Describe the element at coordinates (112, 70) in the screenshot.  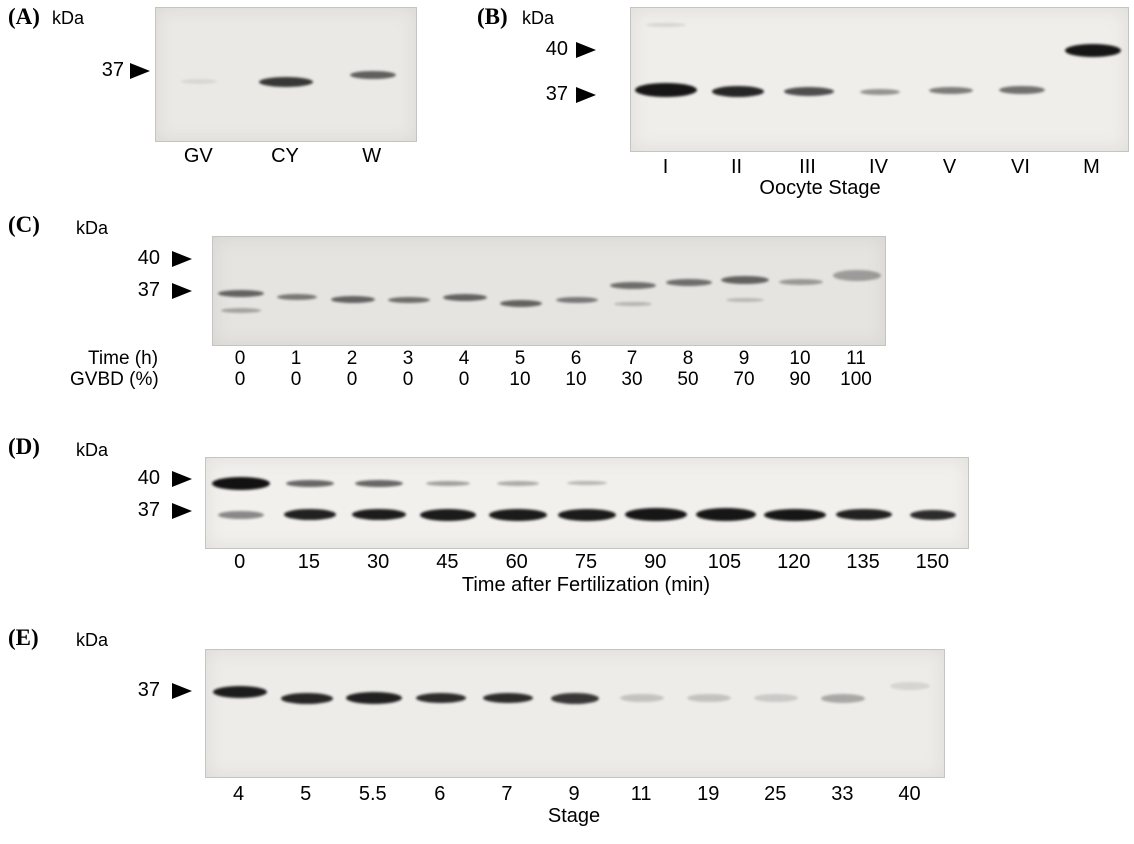
I see `panel-a-marker-37: 37` at that location.